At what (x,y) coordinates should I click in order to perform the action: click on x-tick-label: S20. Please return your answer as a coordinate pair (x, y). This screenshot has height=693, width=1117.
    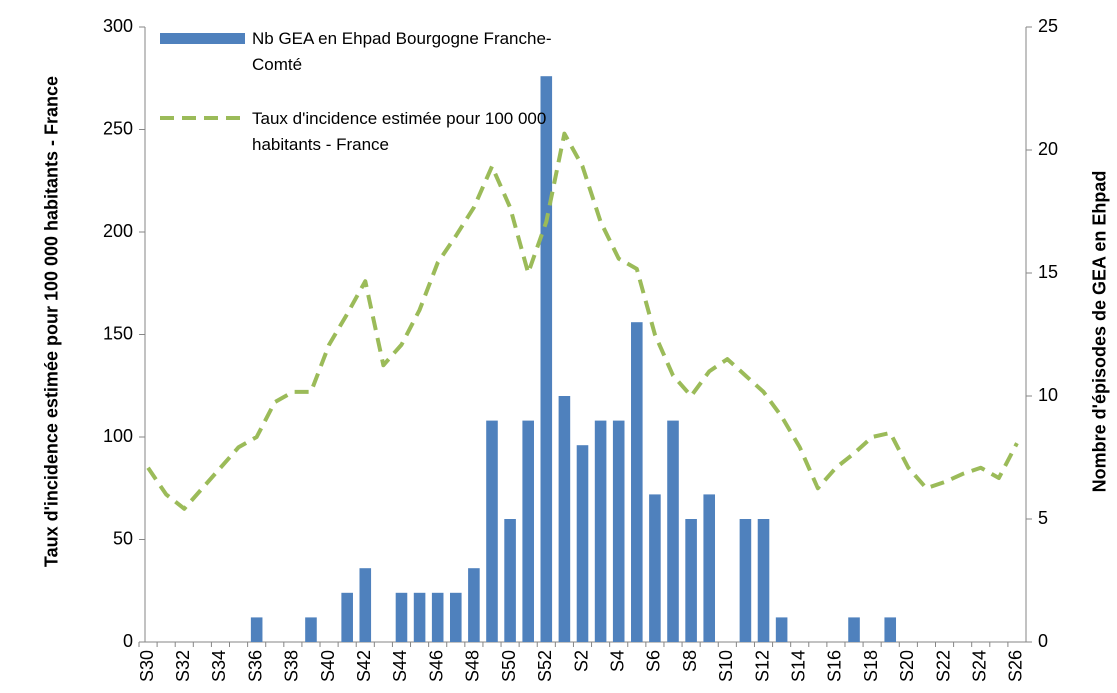
    Looking at the image, I should click on (907, 666).